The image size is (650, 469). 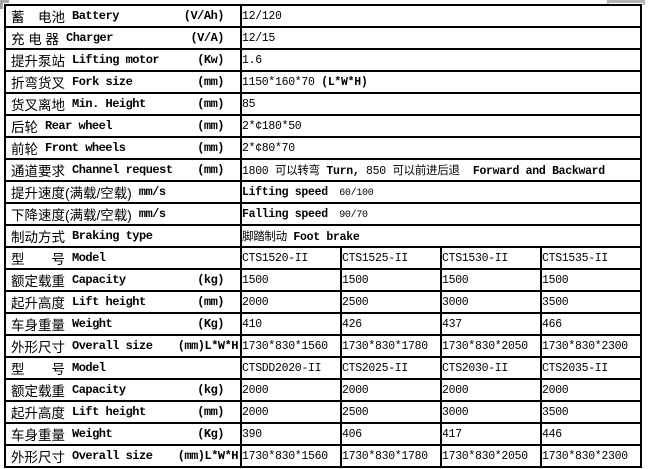 I want to click on row-label-en: Weight, so click(x=92, y=434).